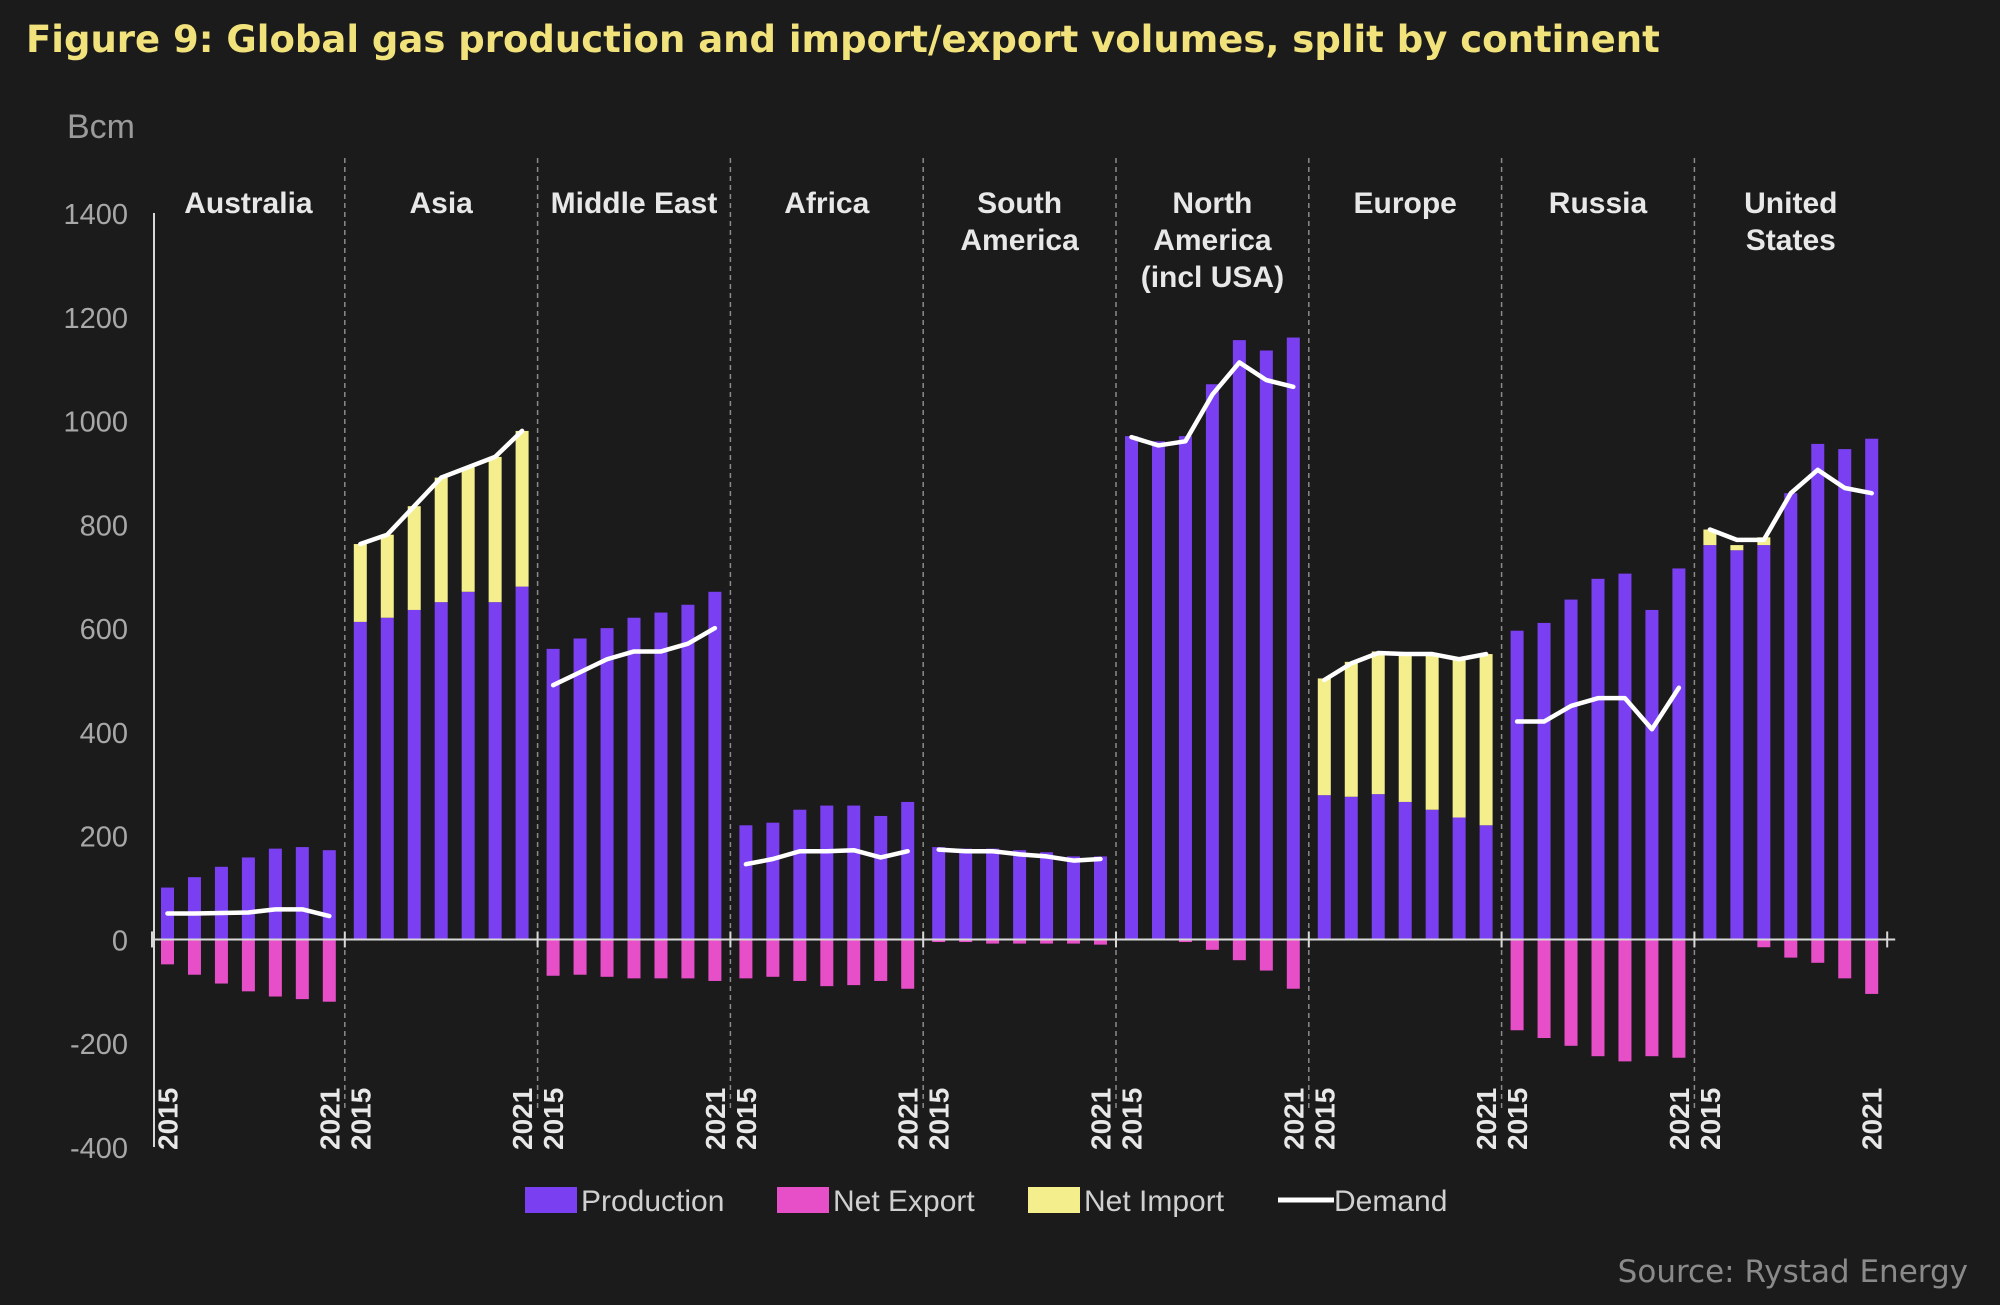 Image resolution: width=2000 pixels, height=1305 pixels. What do you see at coordinates (1390, 1201) in the screenshot?
I see `legend-label: Demand` at bounding box center [1390, 1201].